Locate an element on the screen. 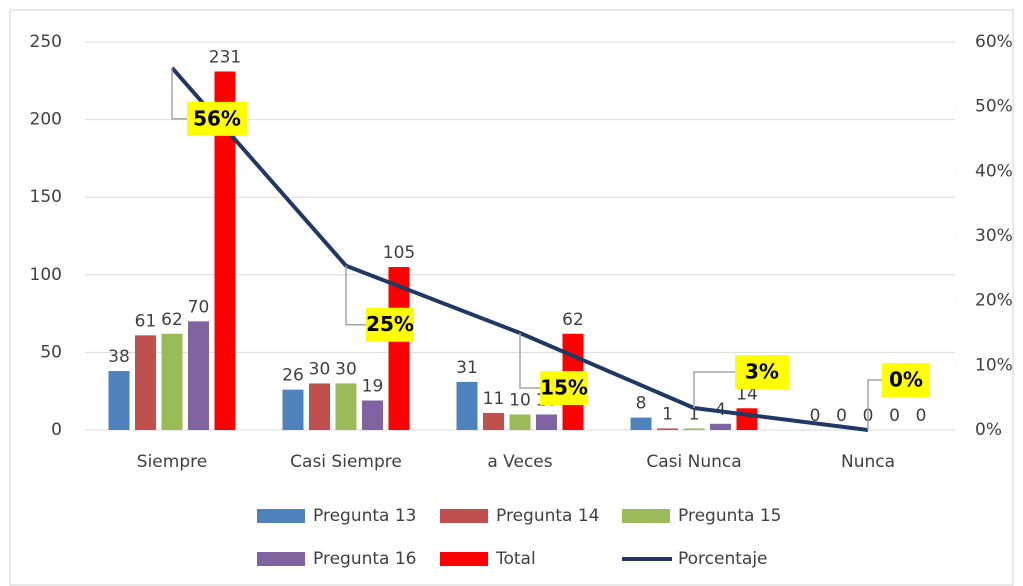 The image size is (1023, 586). y-tick-label: 100 is located at coordinates (46, 275).